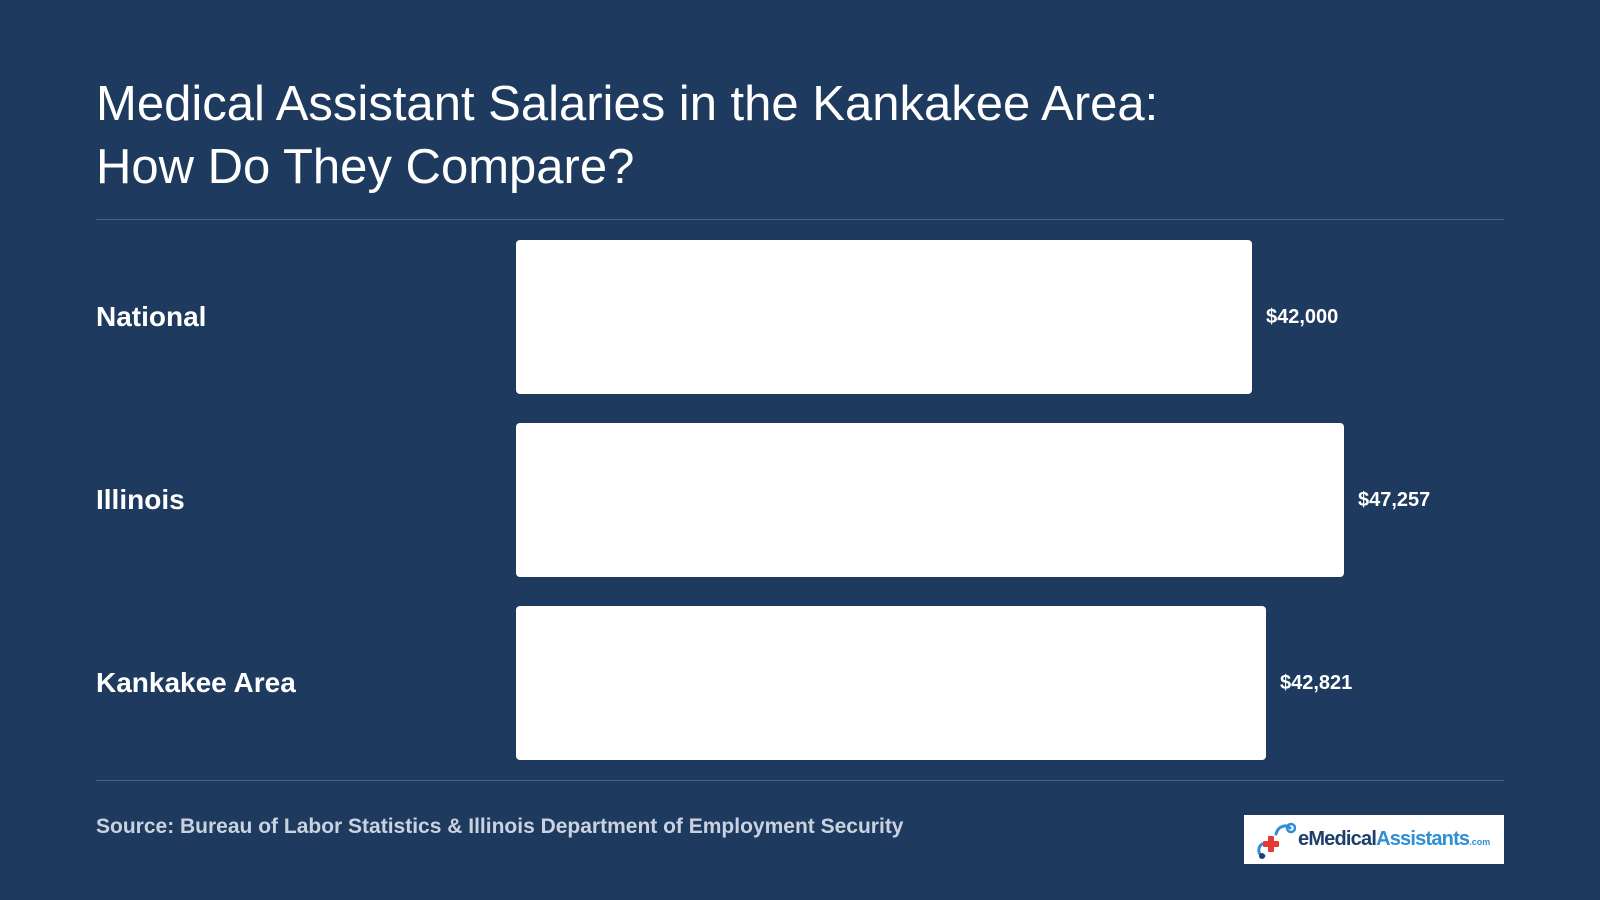 The image size is (1600, 900). What do you see at coordinates (1316, 683) in the screenshot?
I see `value-label: $42,821` at bounding box center [1316, 683].